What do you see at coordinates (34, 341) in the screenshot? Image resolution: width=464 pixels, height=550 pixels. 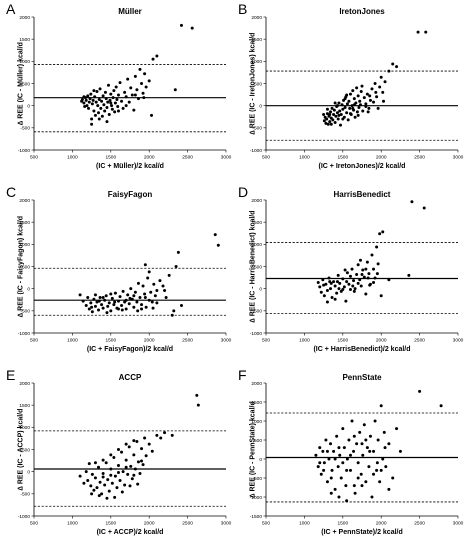 I see `x-tick-label: 500` at bounding box center [34, 341].